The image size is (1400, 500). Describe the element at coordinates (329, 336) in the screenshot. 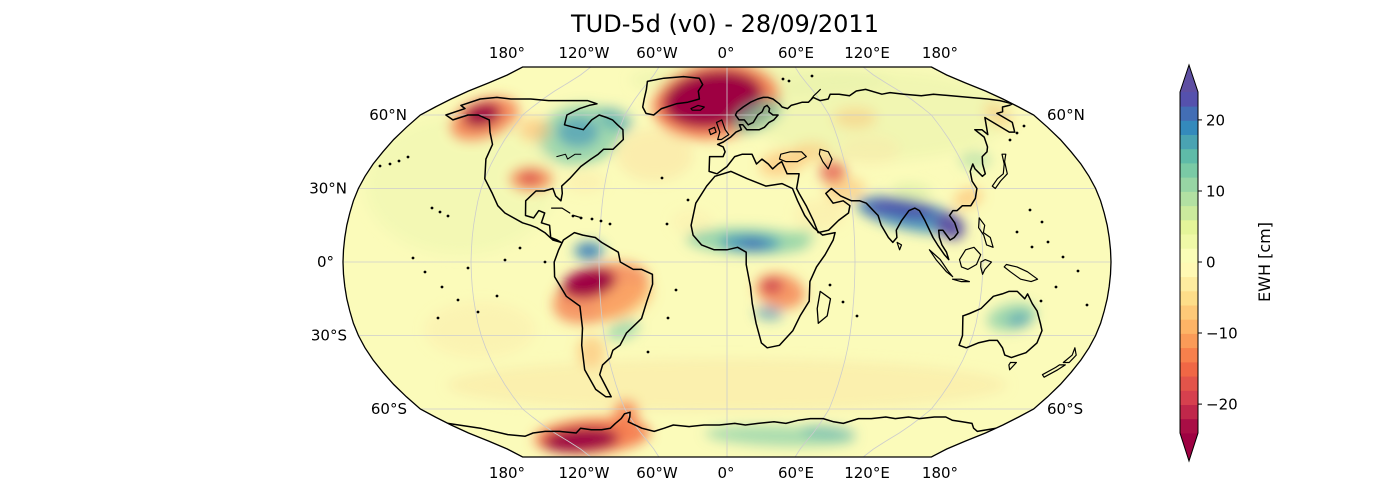

I see `lat-label-left-3: 30°S` at that location.